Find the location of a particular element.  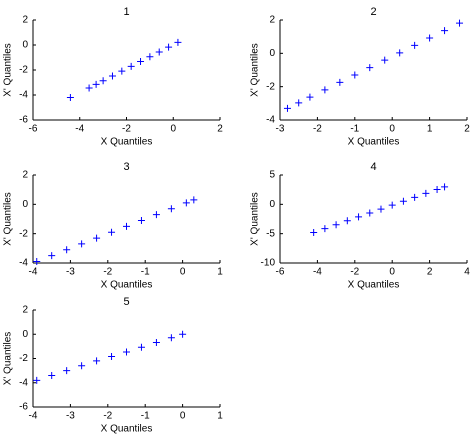

x-tick-label: 4 is located at coordinates (467, 272).